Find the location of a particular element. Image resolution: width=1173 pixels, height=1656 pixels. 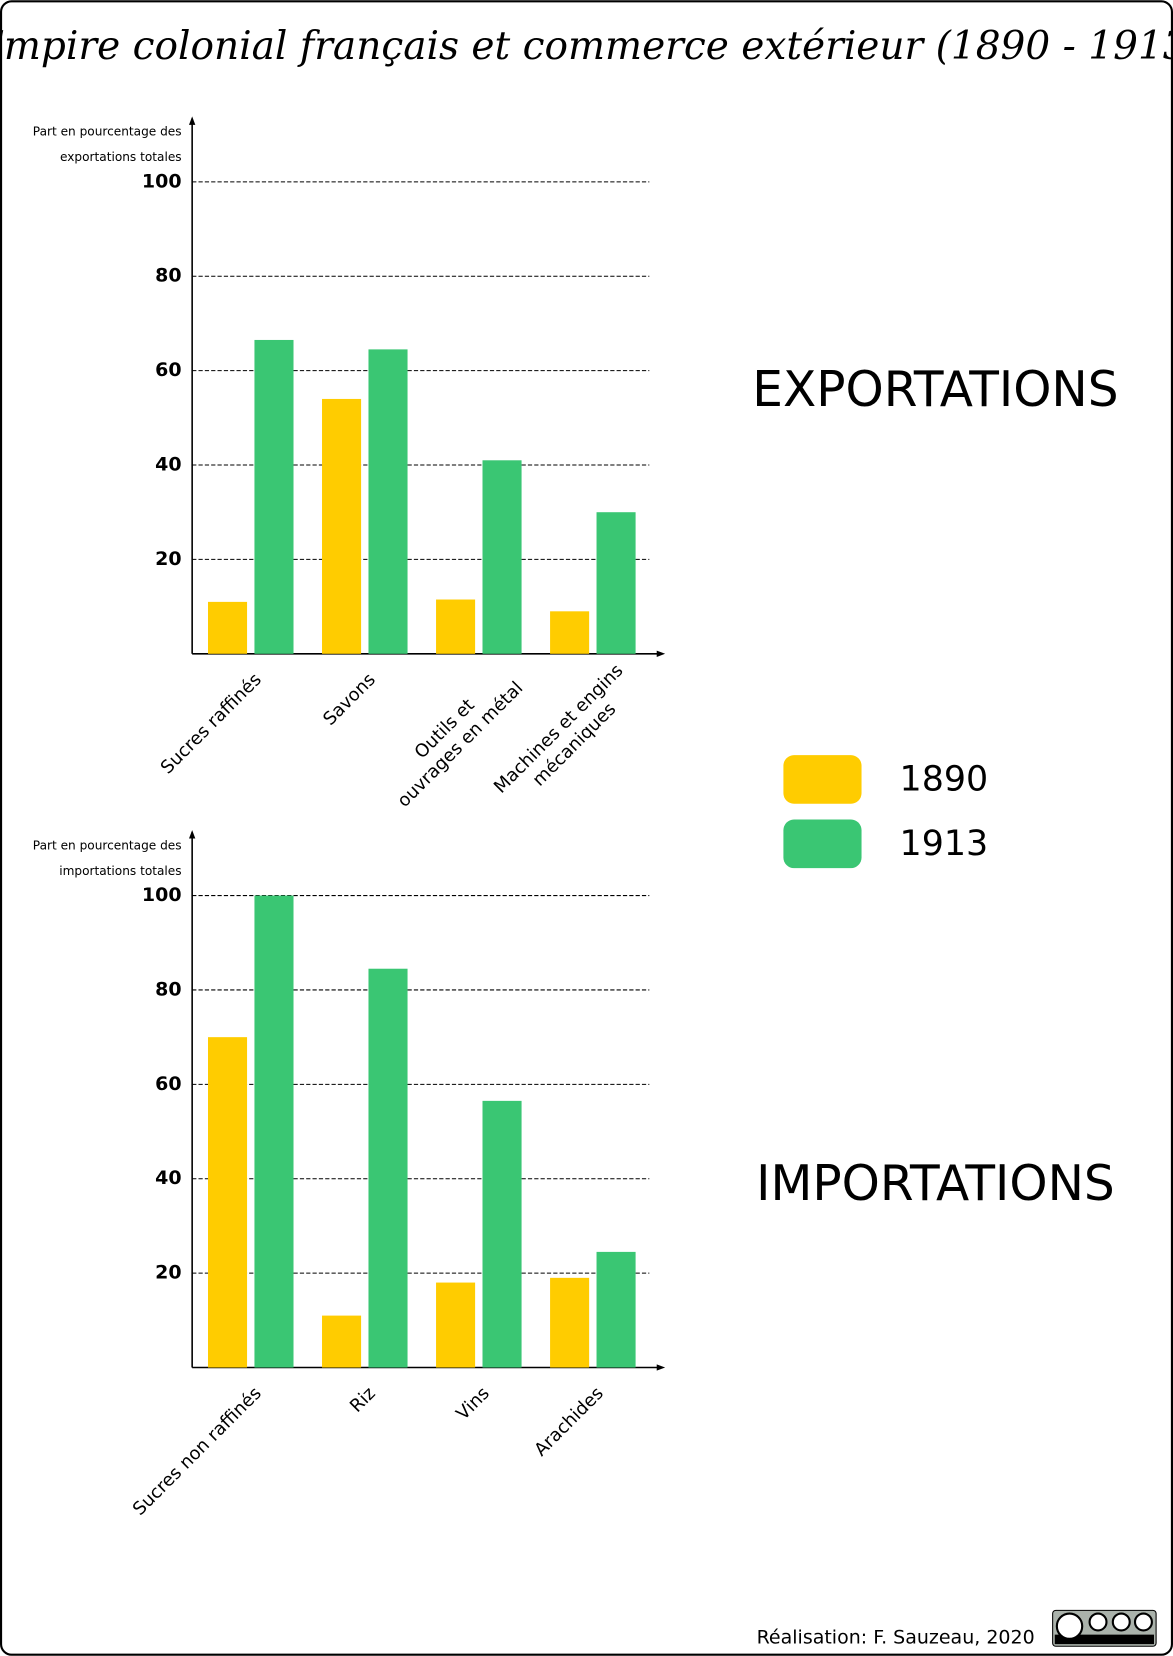

chart-title: IMPORTATIONS is located at coordinates (935, 1184).